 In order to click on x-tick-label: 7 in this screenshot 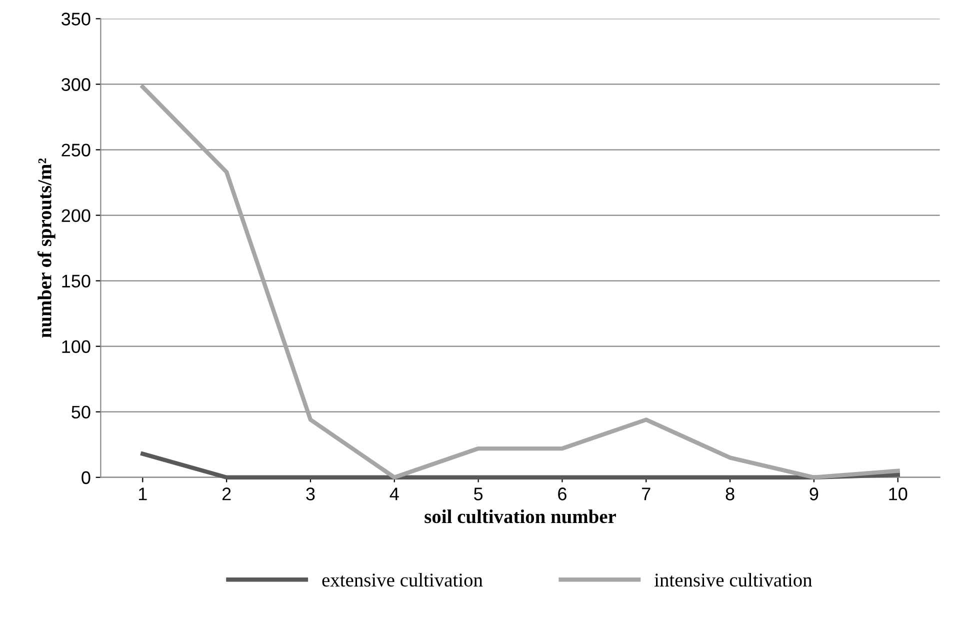, I will do `click(646, 494)`.